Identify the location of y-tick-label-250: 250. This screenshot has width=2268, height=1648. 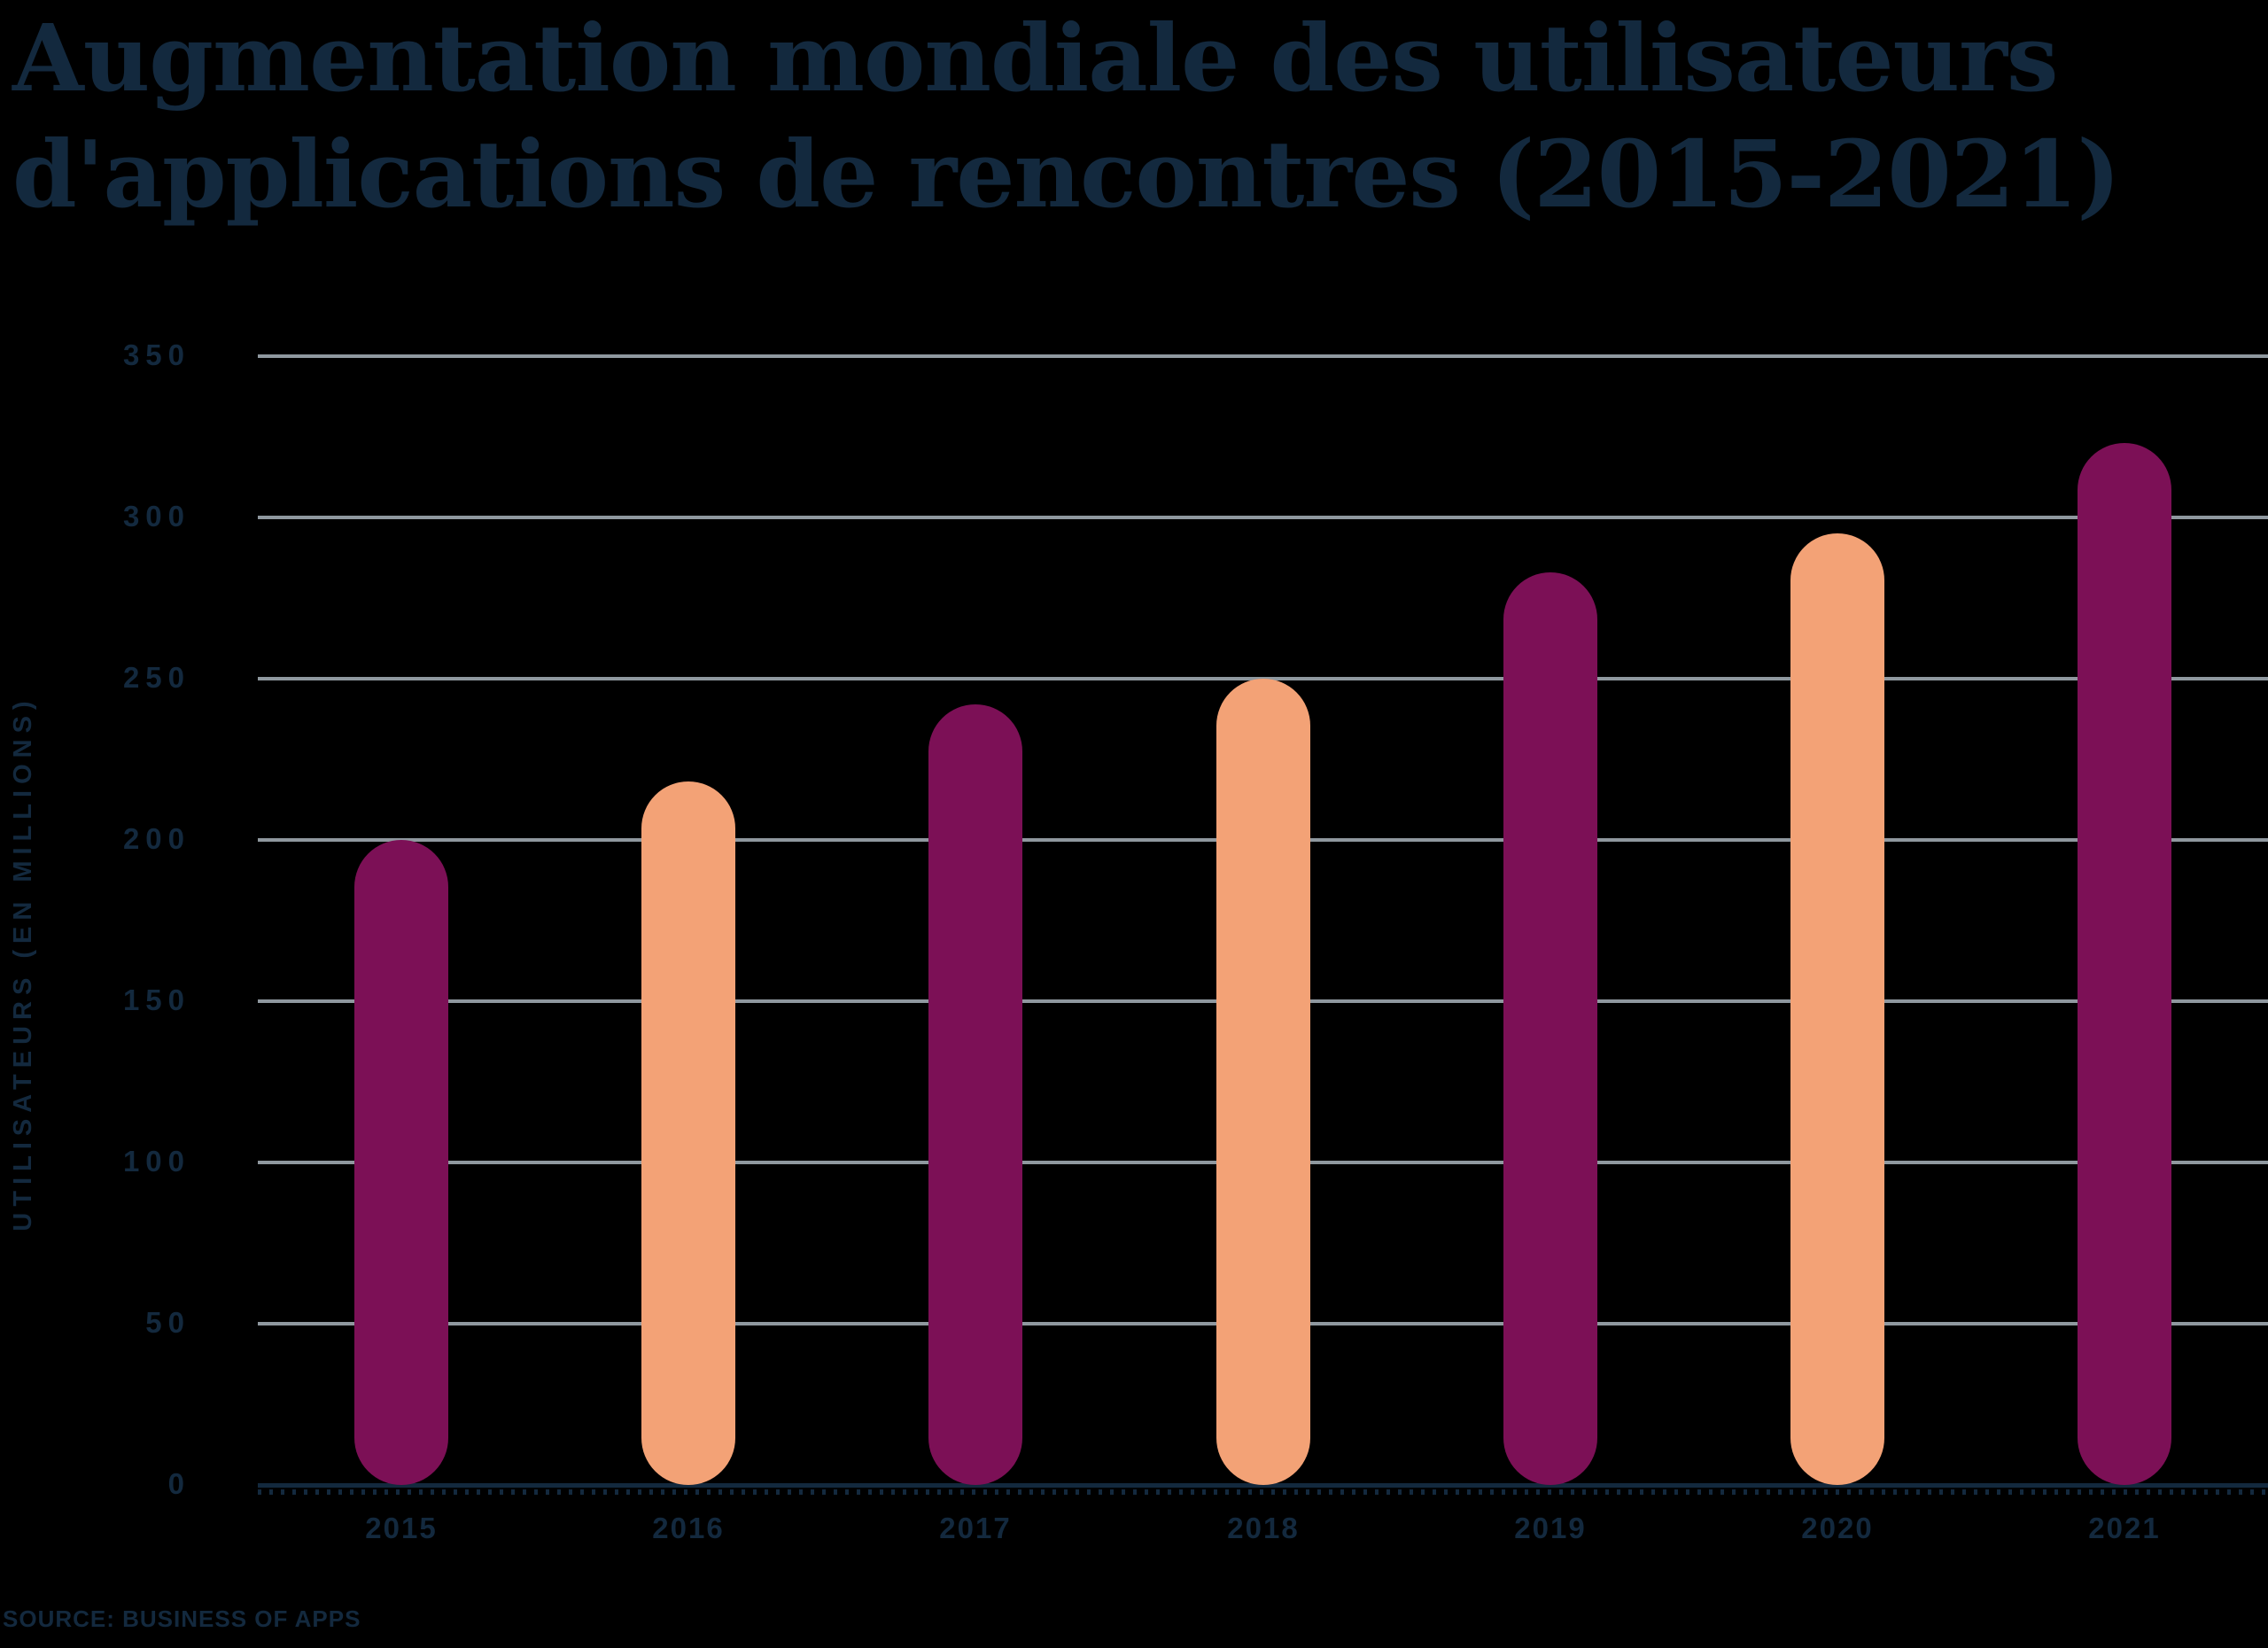
(156, 677).